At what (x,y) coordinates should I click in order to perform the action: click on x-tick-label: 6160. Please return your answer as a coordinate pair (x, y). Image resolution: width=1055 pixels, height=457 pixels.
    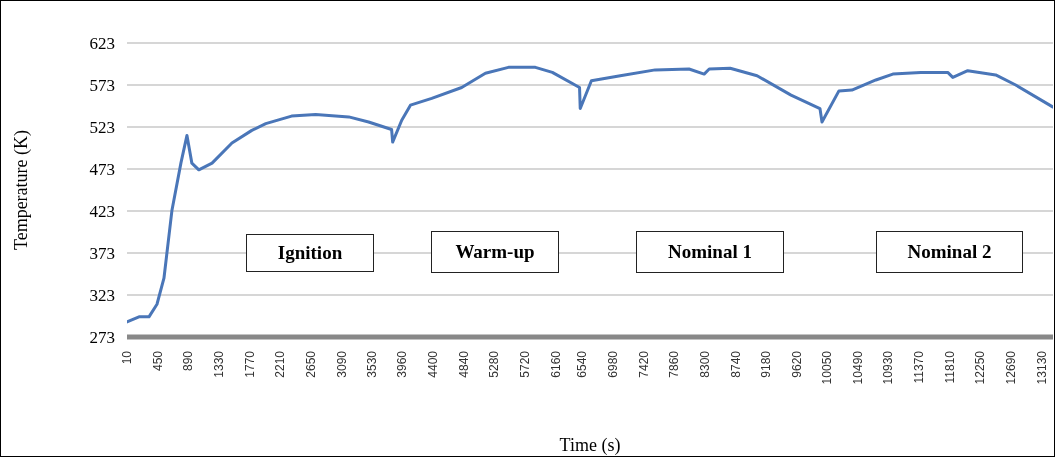
    Looking at the image, I should click on (555, 364).